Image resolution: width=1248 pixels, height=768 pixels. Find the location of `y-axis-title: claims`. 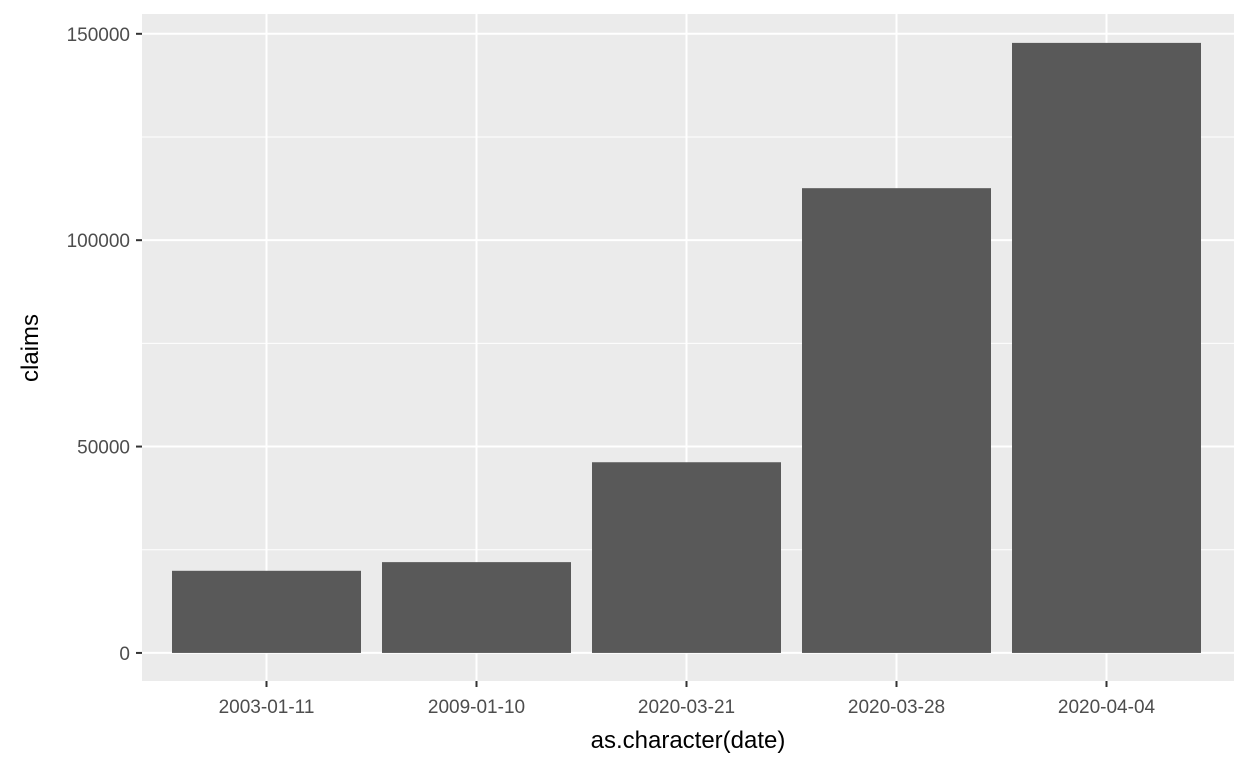

y-axis-title: claims is located at coordinates (30, 348).